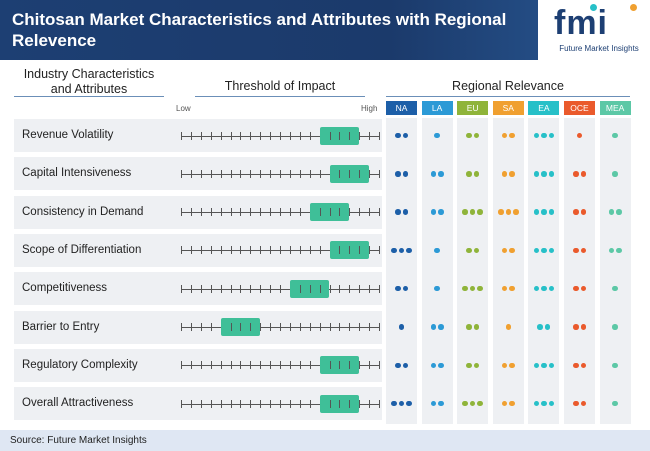 The height and width of the screenshot is (451, 650). I want to click on region-header-oce: OCE, so click(579, 108).